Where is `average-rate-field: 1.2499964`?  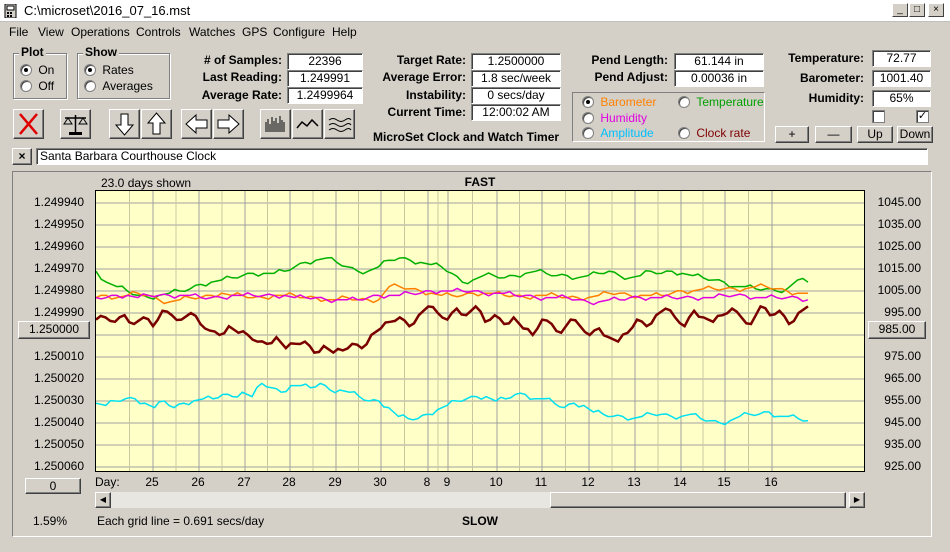
average-rate-field: 1.2499964 is located at coordinates (325, 95).